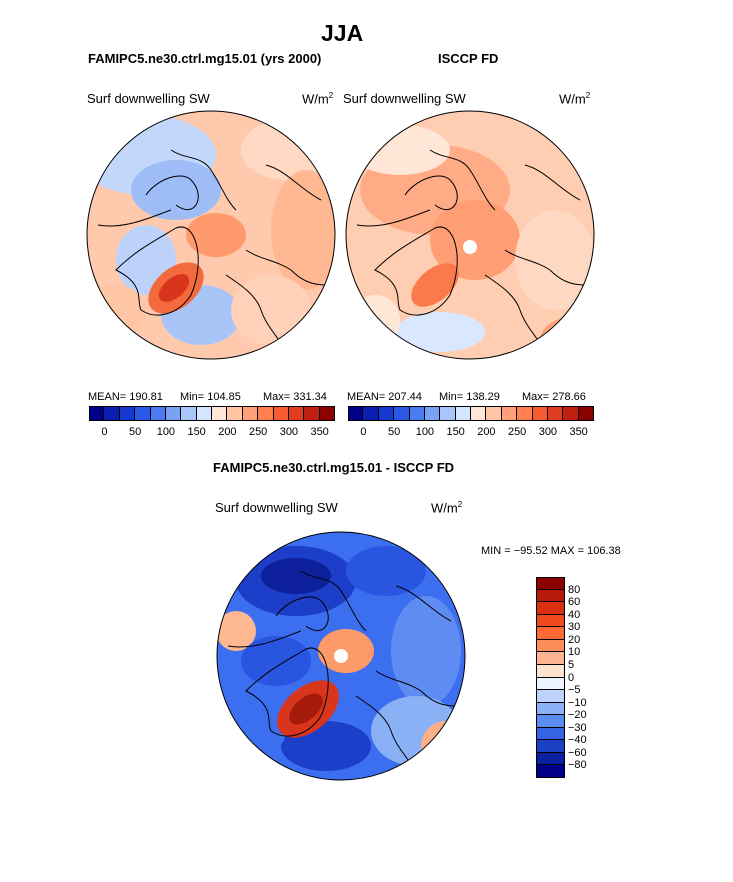  Describe the element at coordinates (455, 432) in the screenshot. I see `colorbar-right-tick-label: 150` at that location.